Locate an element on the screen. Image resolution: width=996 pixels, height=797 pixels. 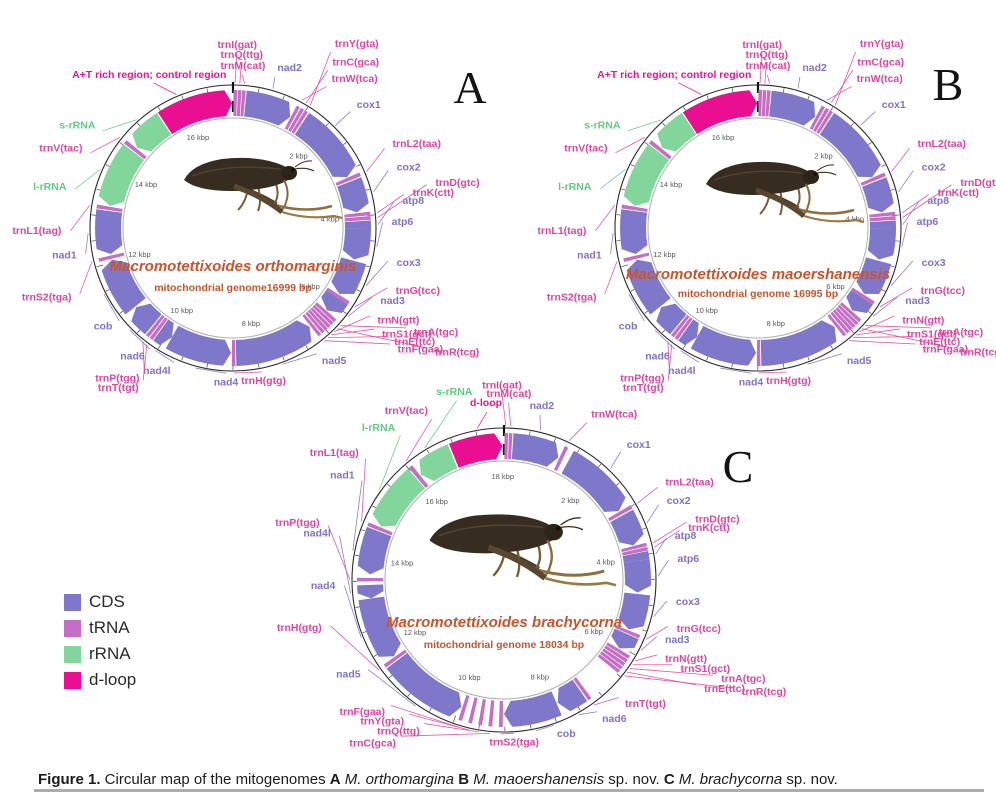
gene-segment-nad1 is located at coordinates (633, 231).